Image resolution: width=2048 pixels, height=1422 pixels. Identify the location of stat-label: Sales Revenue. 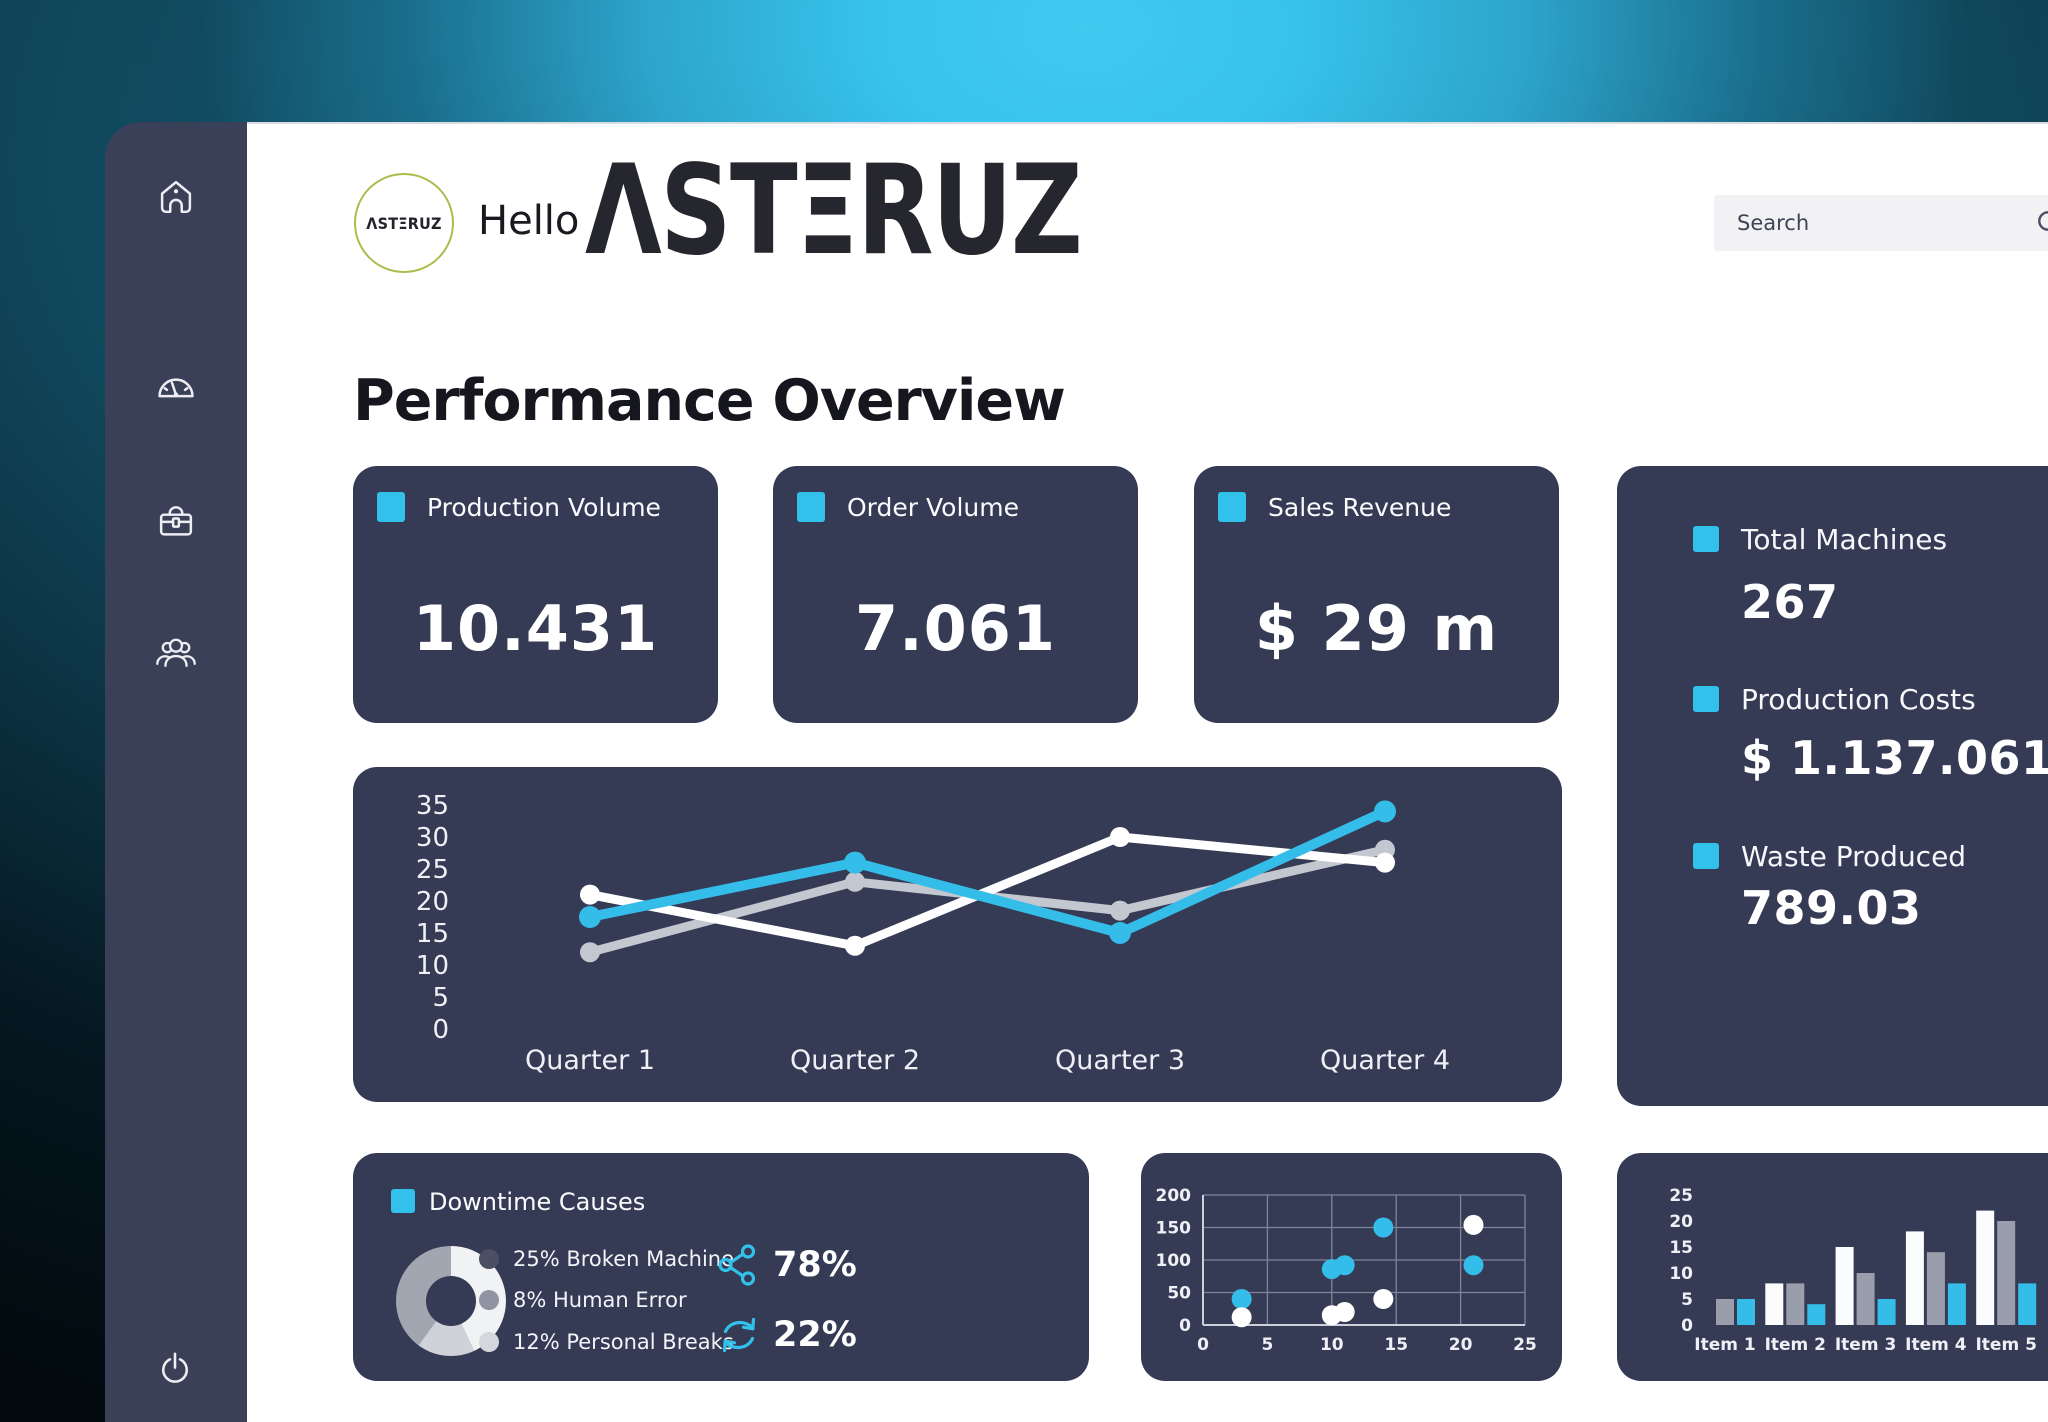
(1360, 507).